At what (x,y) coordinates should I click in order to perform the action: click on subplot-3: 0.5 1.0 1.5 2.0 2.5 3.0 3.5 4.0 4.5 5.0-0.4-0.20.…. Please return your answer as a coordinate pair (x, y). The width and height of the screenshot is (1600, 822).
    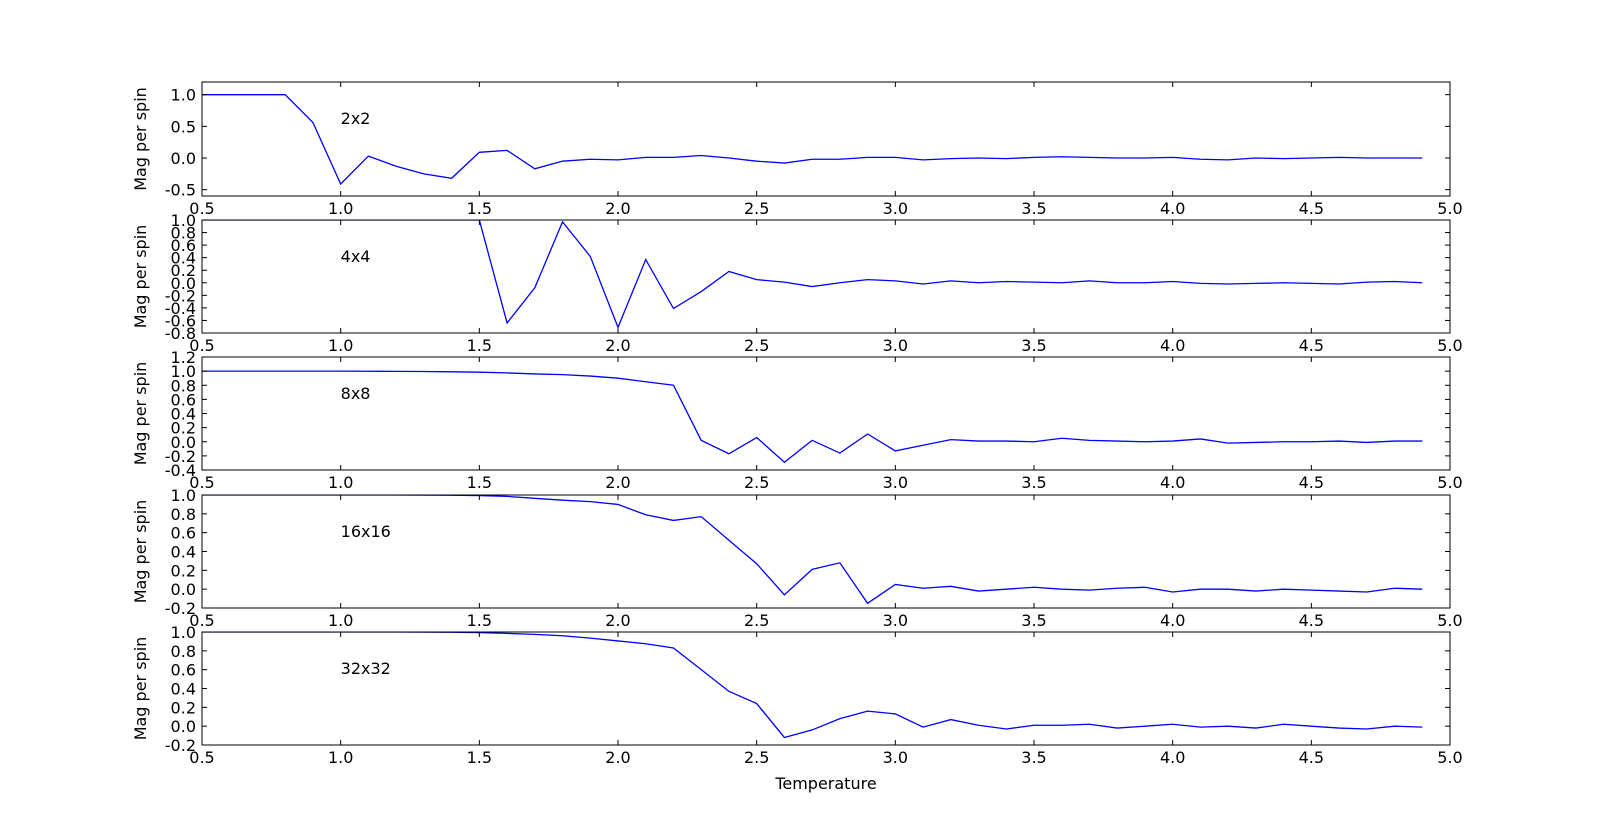
    Looking at the image, I should click on (797, 420).